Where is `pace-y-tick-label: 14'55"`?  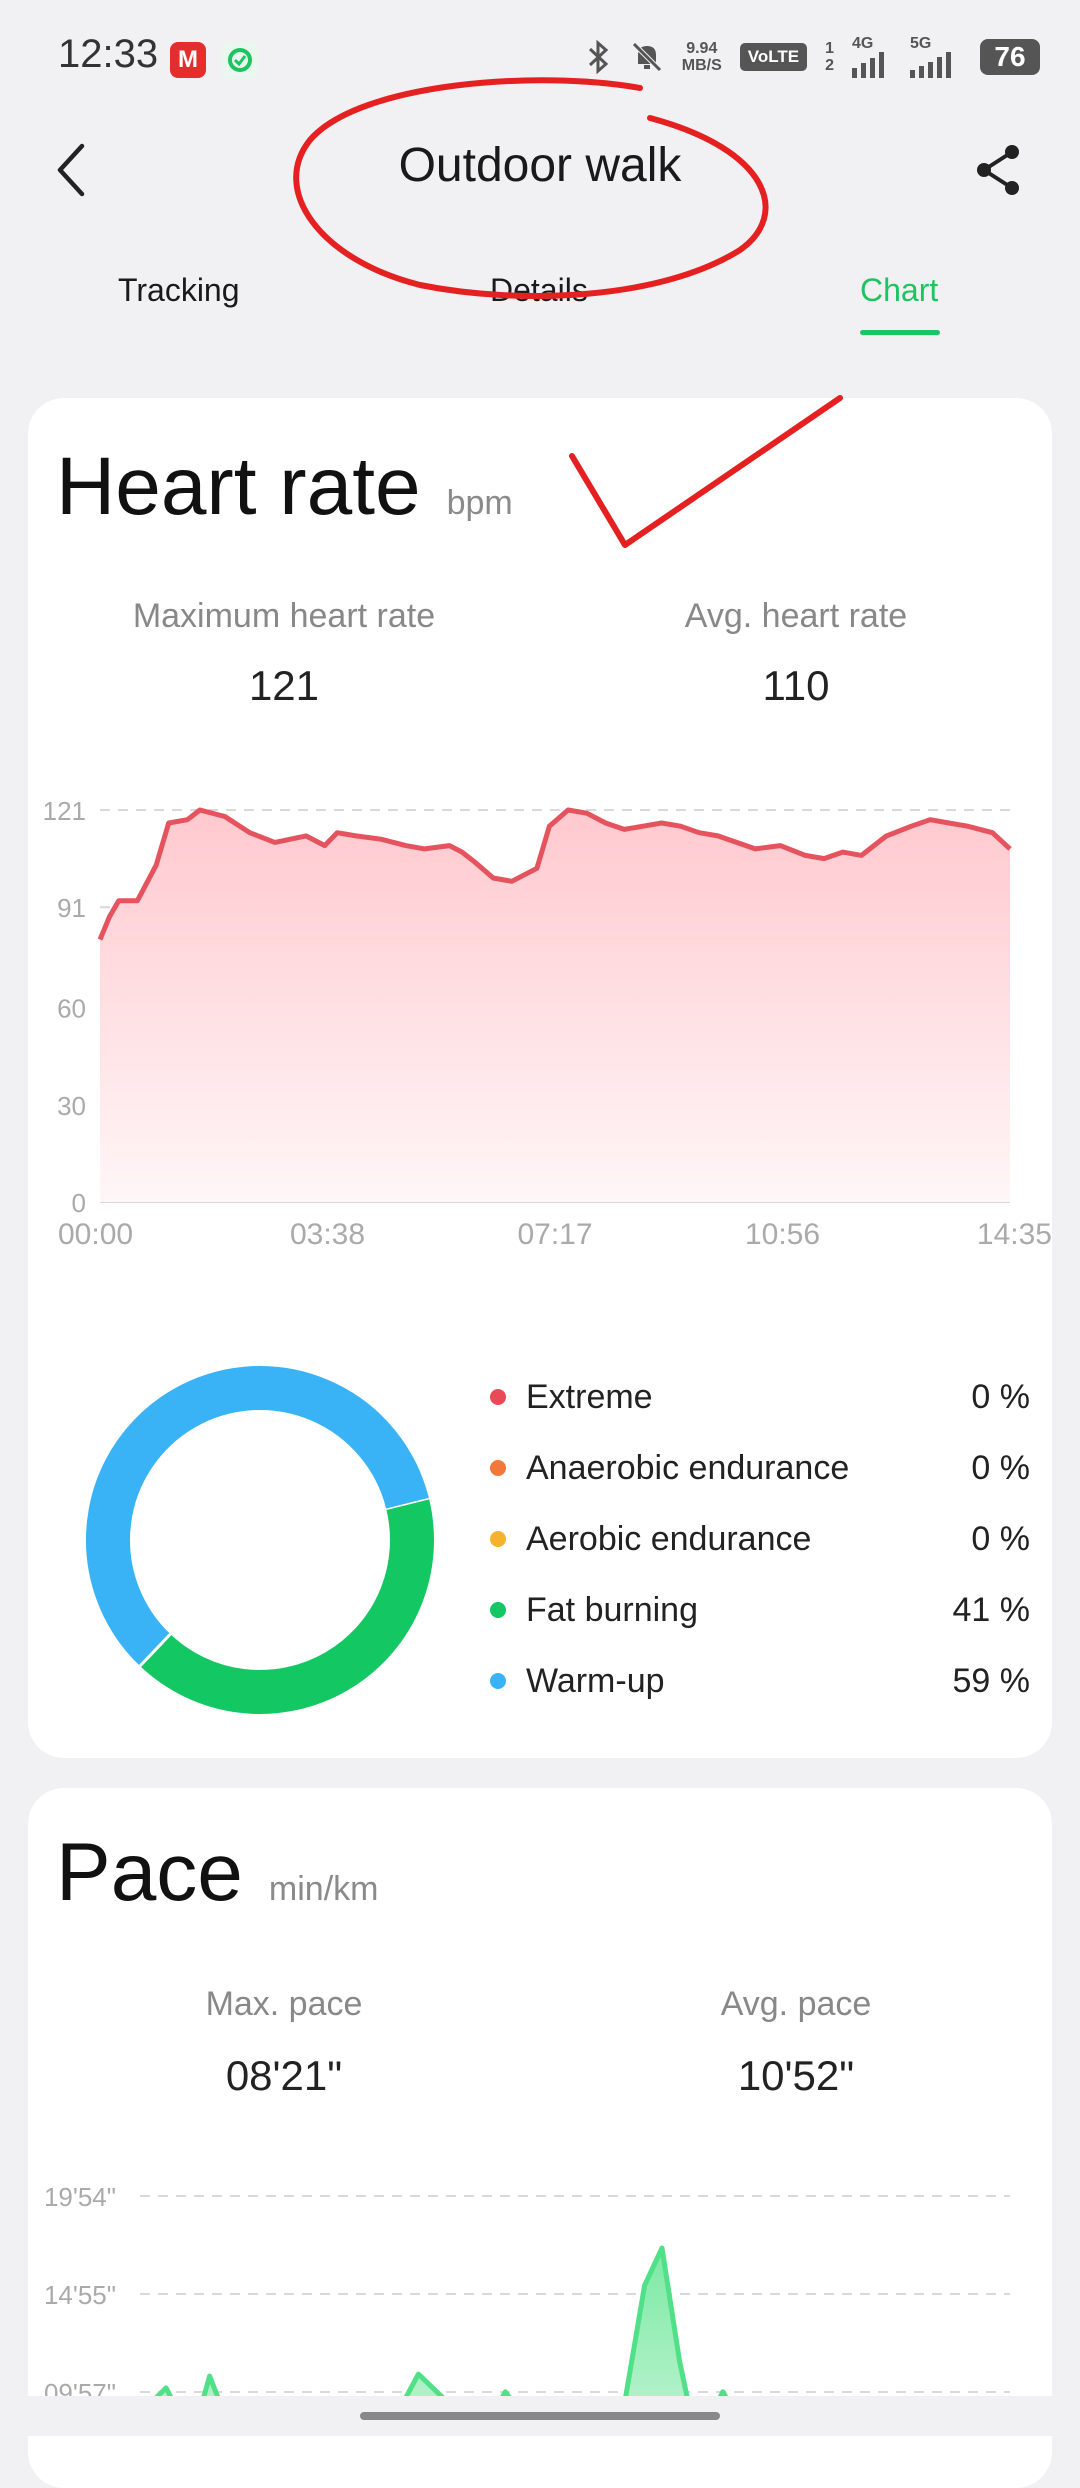 pace-y-tick-label: 14'55" is located at coordinates (80, 2295).